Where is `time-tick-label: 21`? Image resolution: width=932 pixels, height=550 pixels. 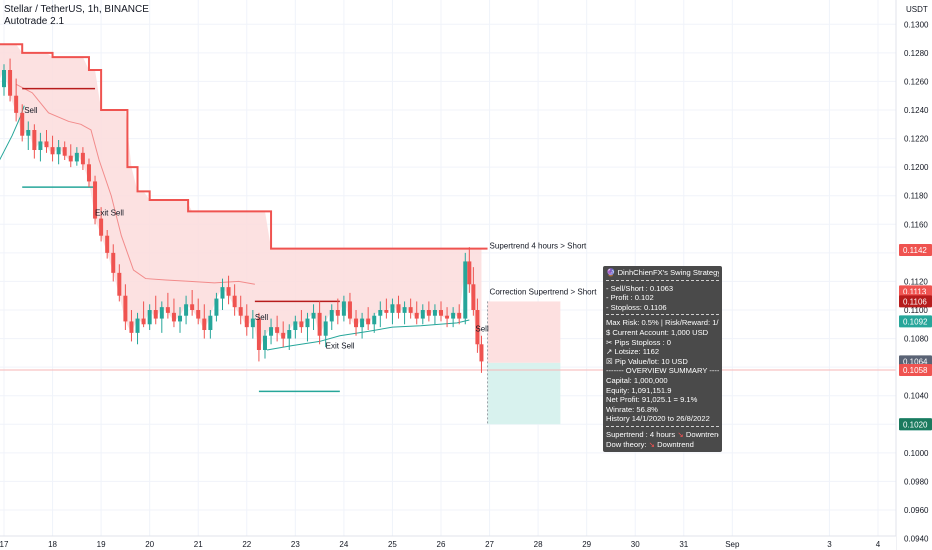
time-tick-label: 21 is located at coordinates (198, 544).